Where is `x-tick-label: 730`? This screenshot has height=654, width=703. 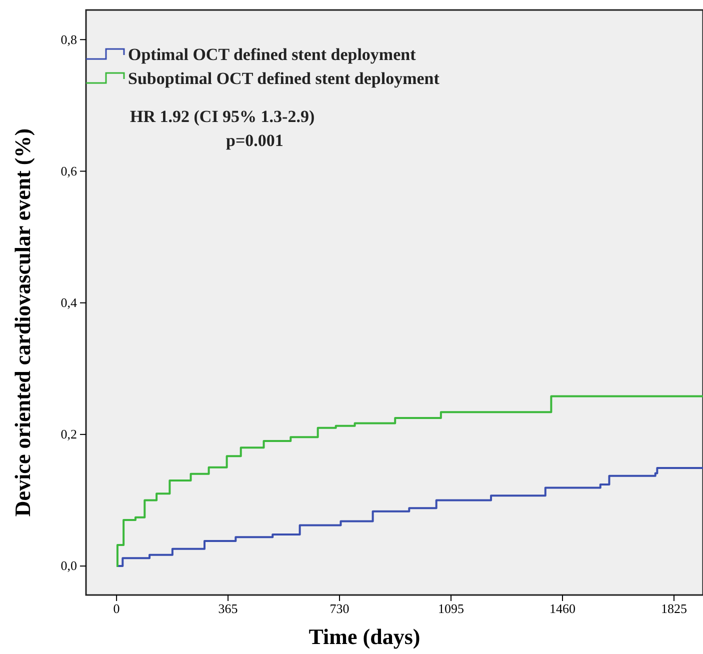 x-tick-label: 730 is located at coordinates (340, 608).